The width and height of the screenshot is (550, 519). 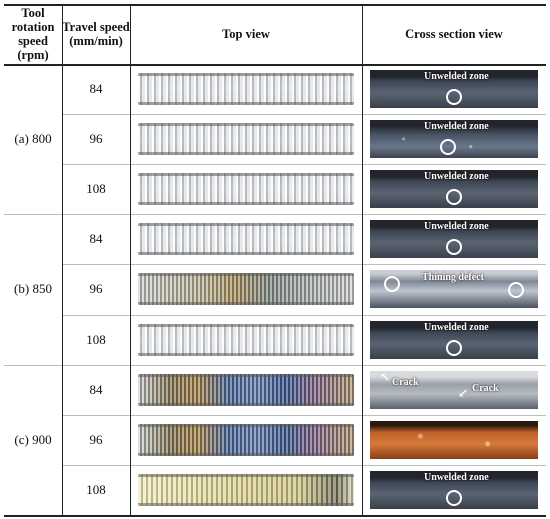 What do you see at coordinates (275, 5) in the screenshot?
I see `header-top-border` at bounding box center [275, 5].